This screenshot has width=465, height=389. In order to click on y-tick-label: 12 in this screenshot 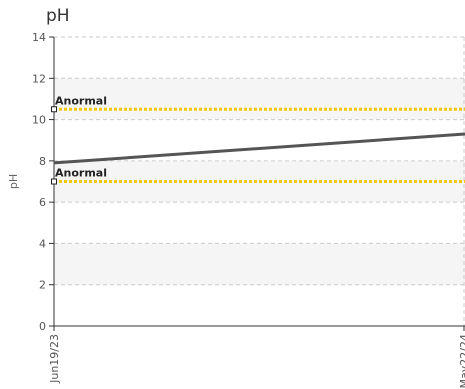, I will do `click(39, 78)`.